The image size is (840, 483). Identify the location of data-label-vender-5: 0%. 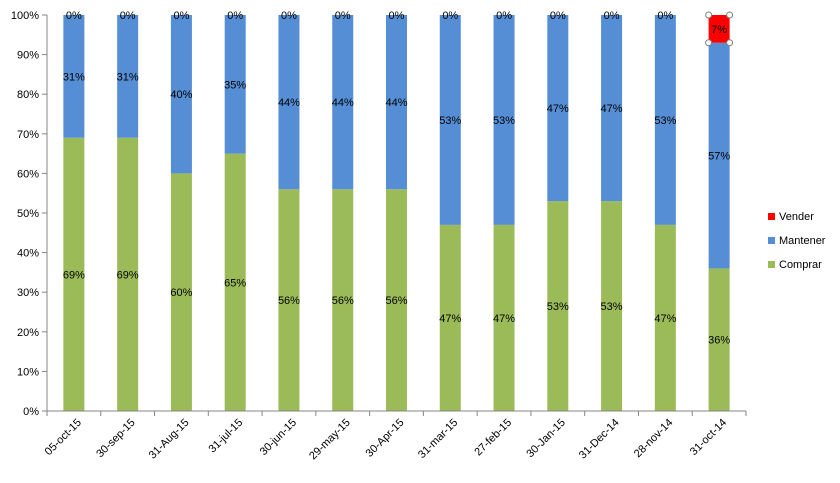
(343, 16).